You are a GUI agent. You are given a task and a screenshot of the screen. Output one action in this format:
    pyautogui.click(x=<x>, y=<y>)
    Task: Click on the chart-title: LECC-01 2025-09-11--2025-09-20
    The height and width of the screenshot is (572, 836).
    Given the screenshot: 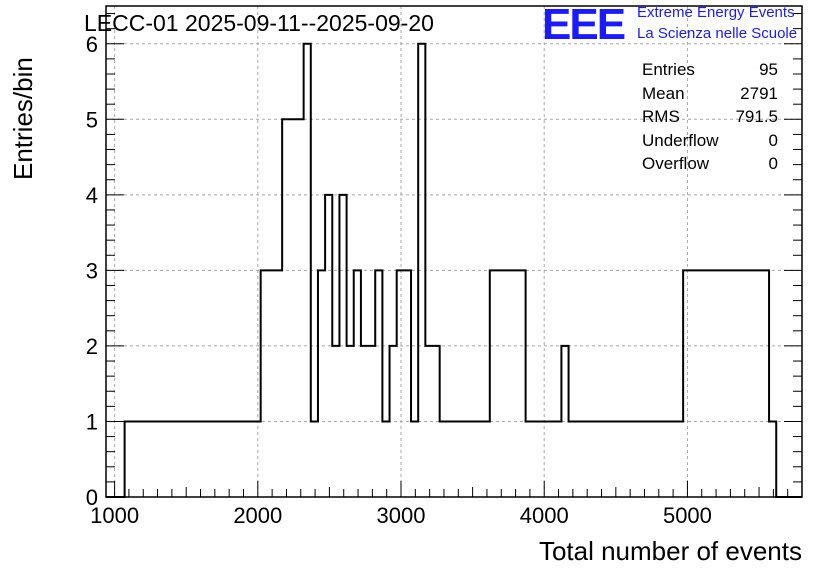 What is the action you would take?
    pyautogui.click(x=259, y=23)
    